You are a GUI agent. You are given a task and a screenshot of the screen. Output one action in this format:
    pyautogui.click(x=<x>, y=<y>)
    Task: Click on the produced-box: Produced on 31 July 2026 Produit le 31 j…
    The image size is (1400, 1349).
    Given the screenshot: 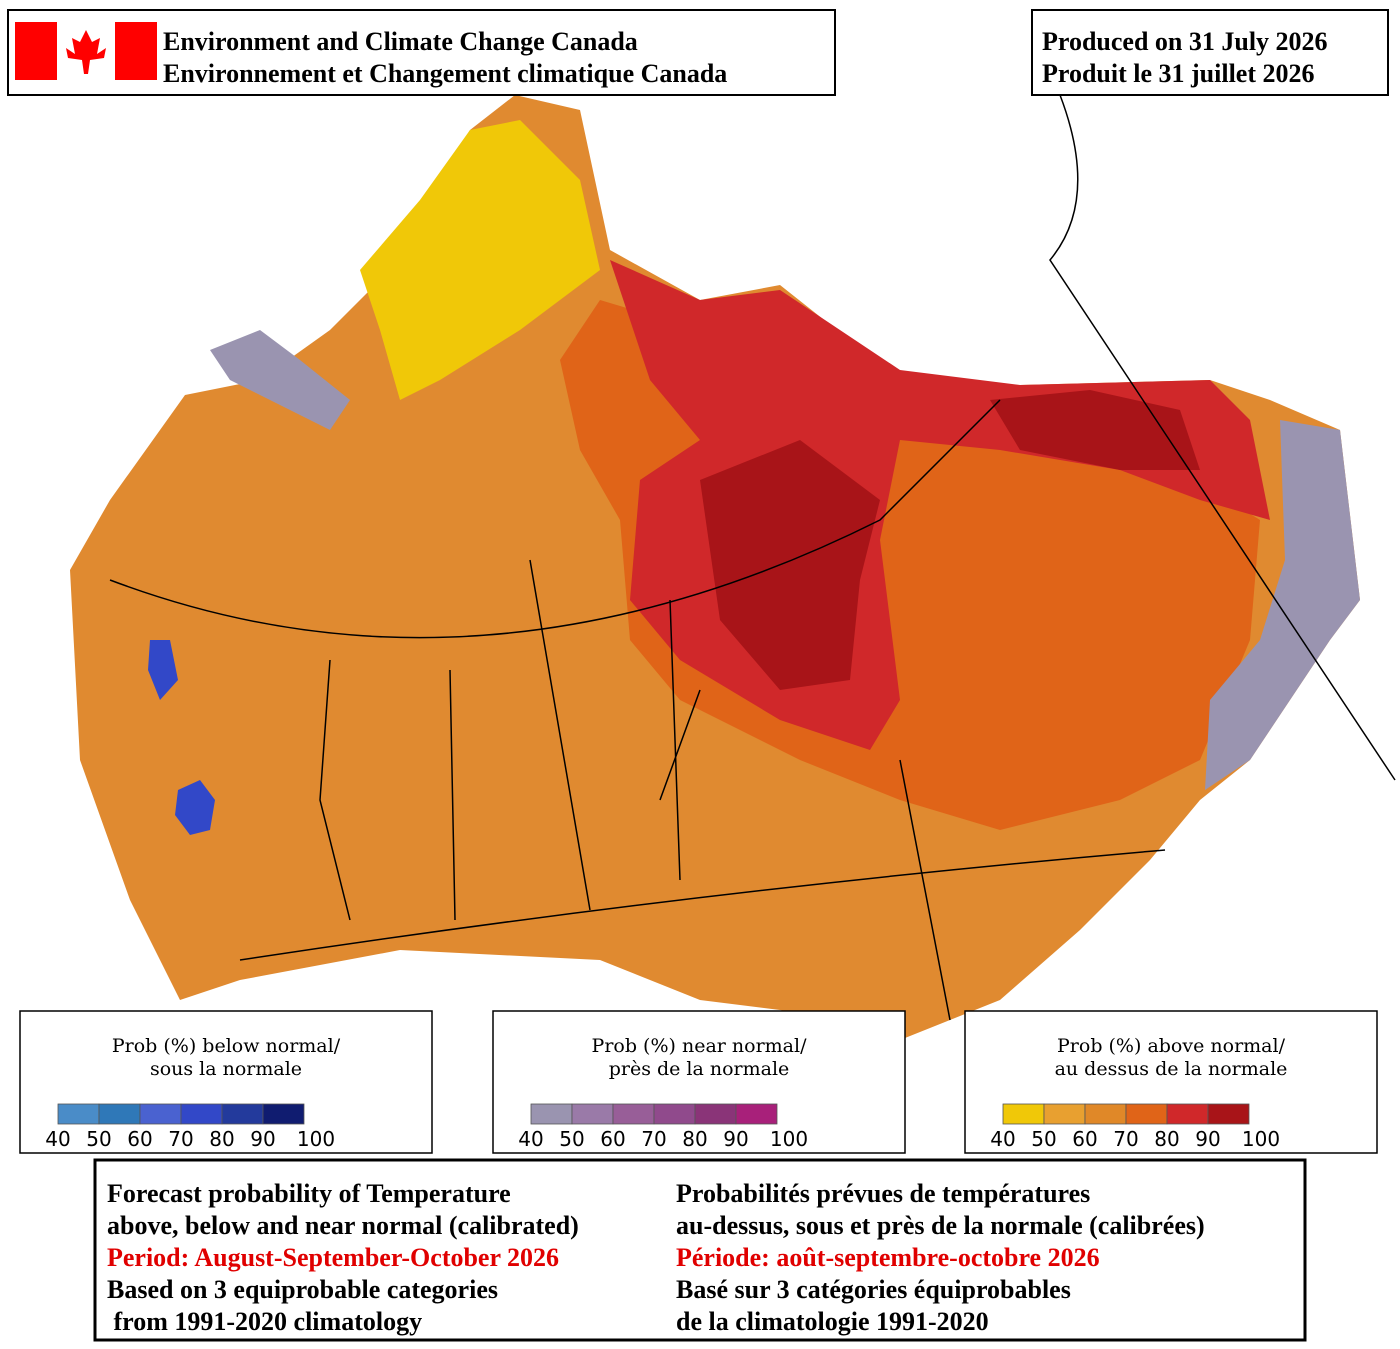 What is the action you would take?
    pyautogui.click(x=1210, y=52)
    